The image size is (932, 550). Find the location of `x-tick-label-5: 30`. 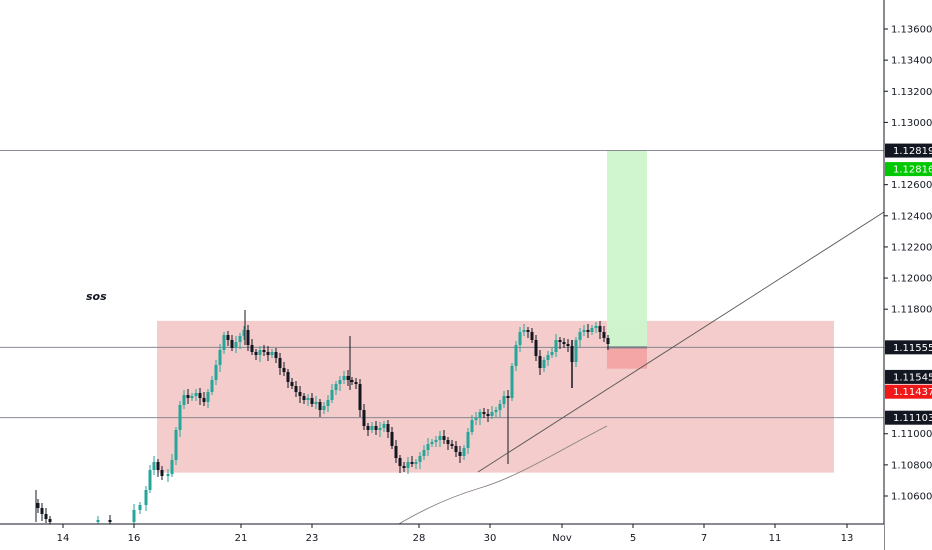

x-tick-label-5: 30 is located at coordinates (490, 538).